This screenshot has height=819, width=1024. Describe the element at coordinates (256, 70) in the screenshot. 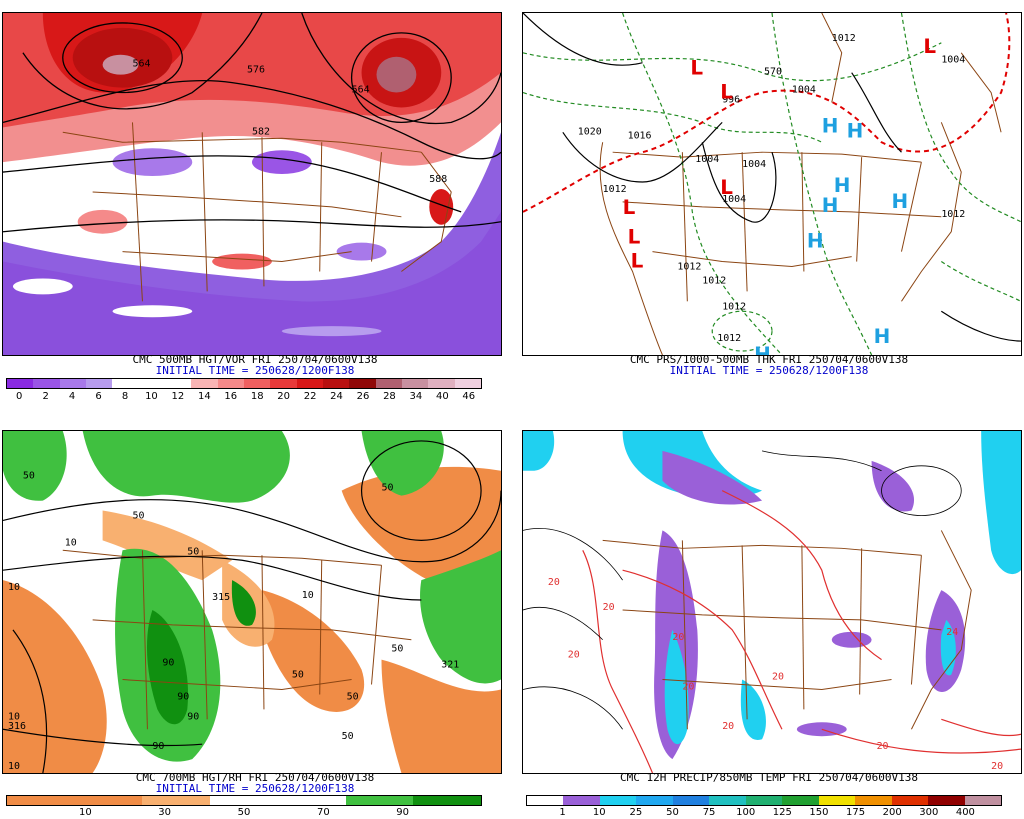

I see `contour-label: 576` at that location.